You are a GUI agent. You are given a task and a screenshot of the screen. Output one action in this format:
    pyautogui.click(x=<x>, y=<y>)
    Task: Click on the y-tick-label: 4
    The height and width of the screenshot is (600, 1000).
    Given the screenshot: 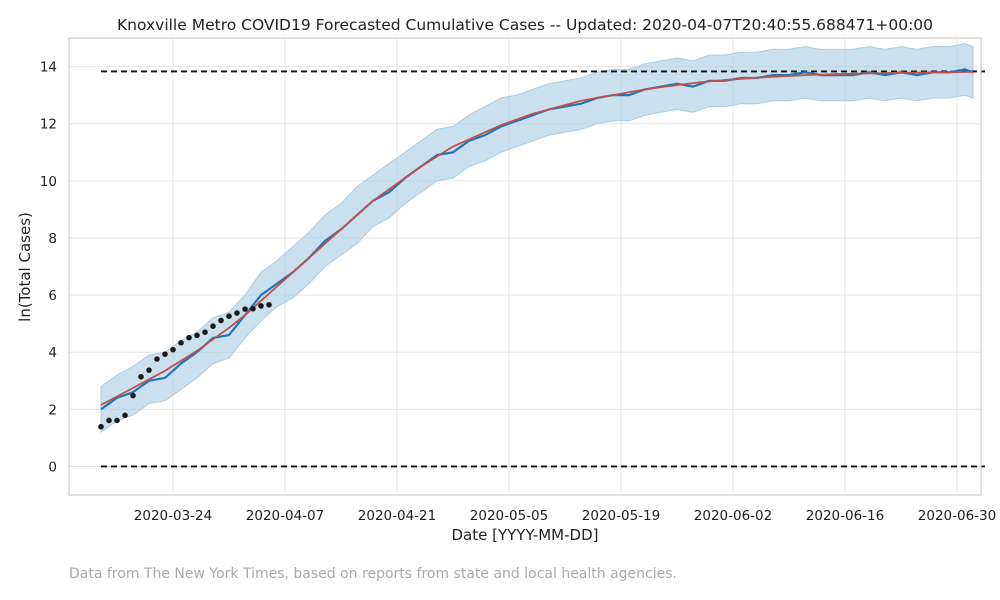 What is the action you would take?
    pyautogui.click(x=52, y=353)
    